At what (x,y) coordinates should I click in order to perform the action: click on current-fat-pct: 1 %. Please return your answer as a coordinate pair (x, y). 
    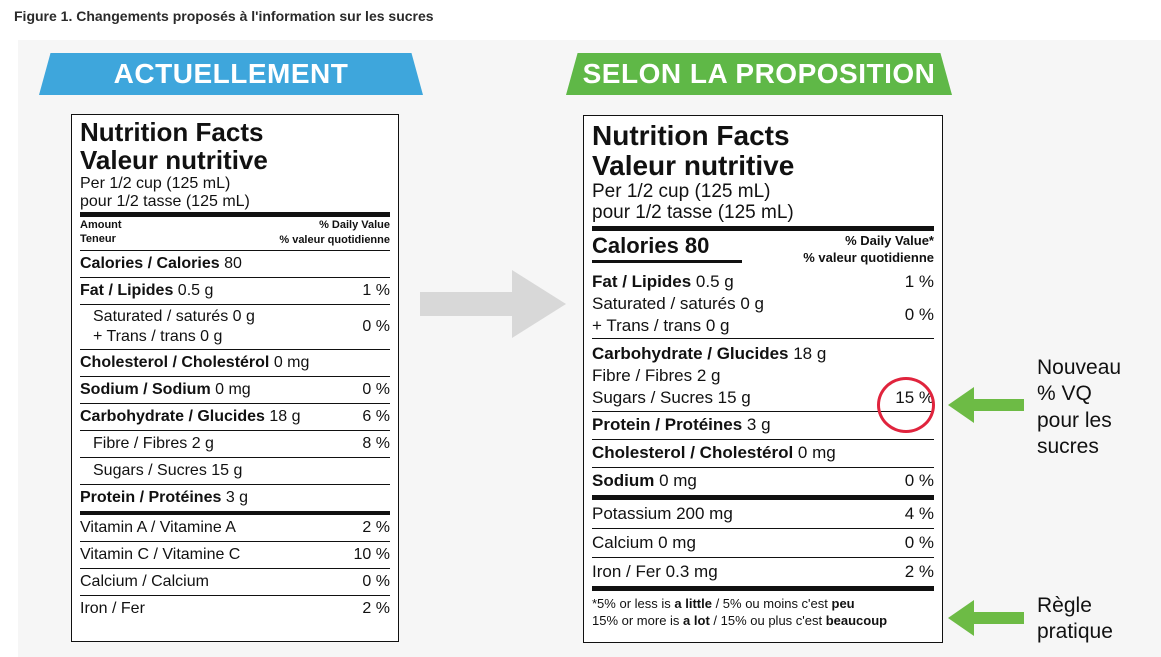
    Looking at the image, I should click on (376, 291).